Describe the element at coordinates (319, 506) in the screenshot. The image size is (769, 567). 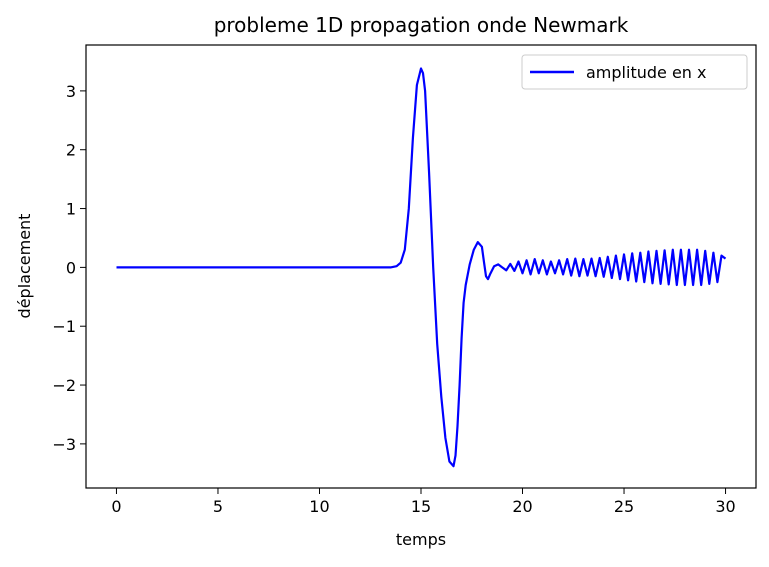
I see `x-tick-label: 10` at that location.